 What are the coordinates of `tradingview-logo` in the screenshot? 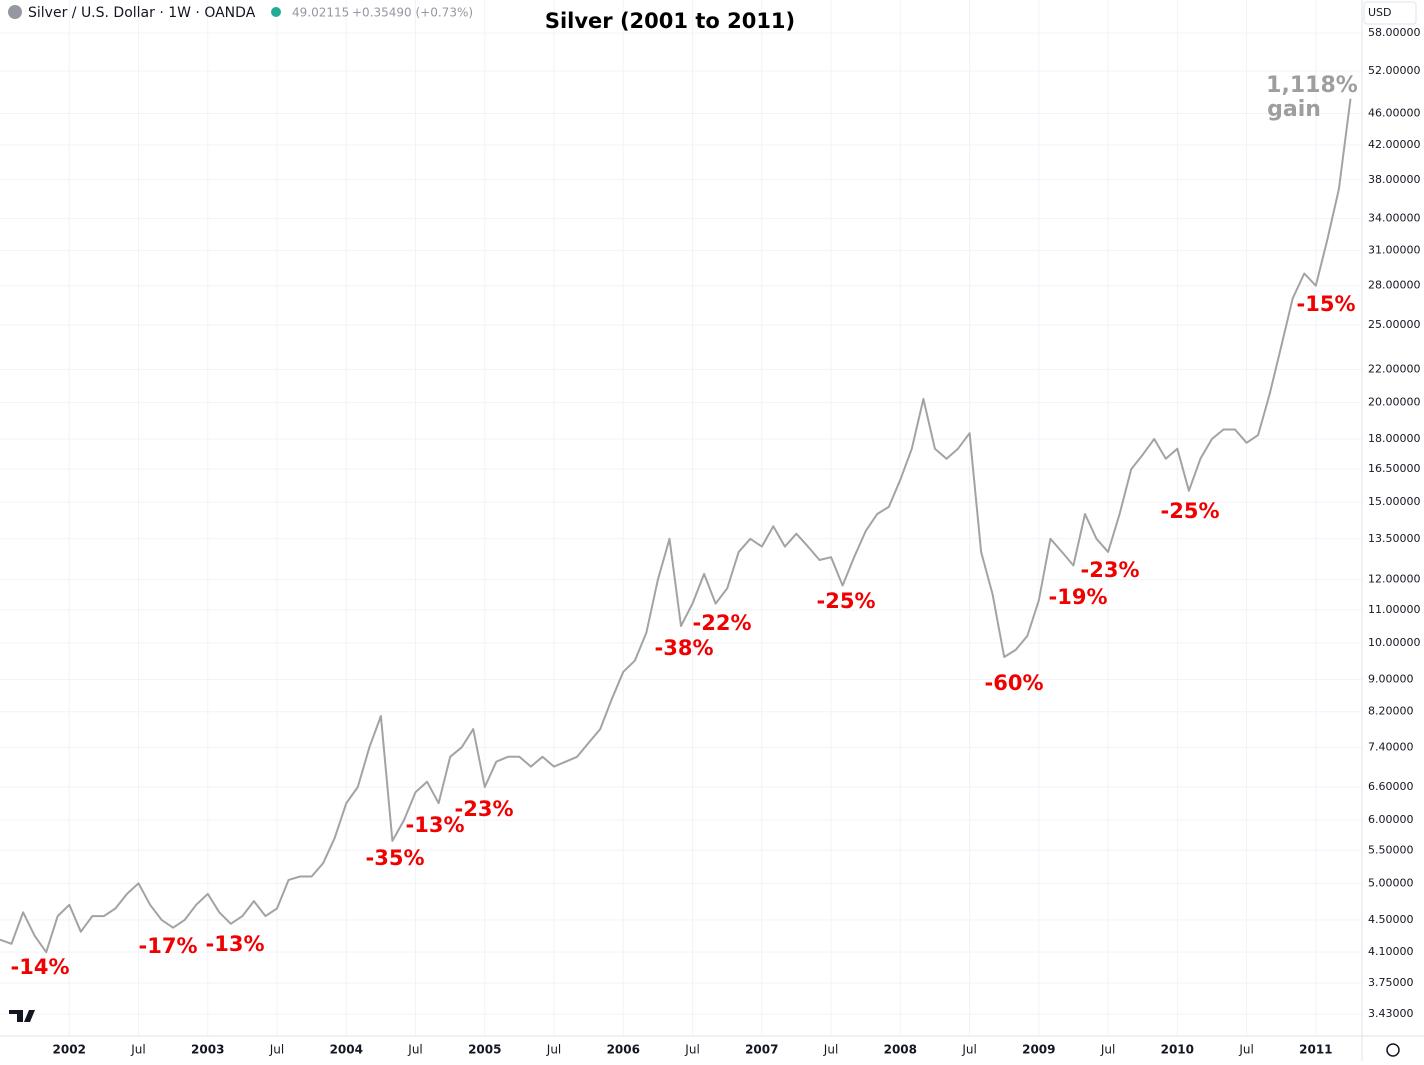 It's located at (22, 1016).